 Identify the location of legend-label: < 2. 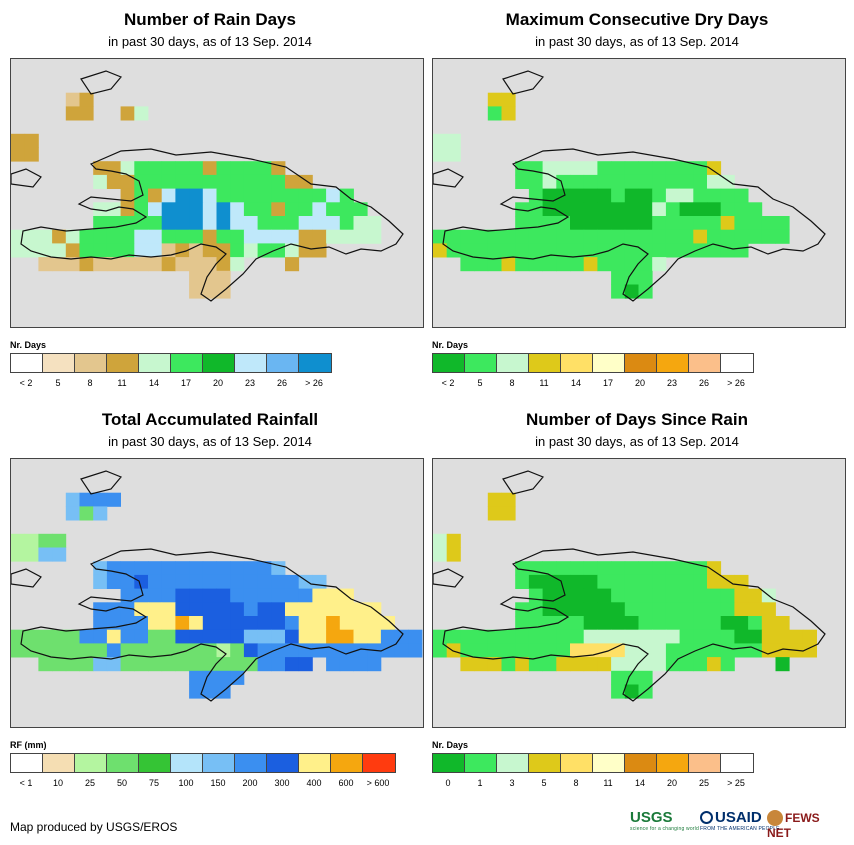
(26, 383).